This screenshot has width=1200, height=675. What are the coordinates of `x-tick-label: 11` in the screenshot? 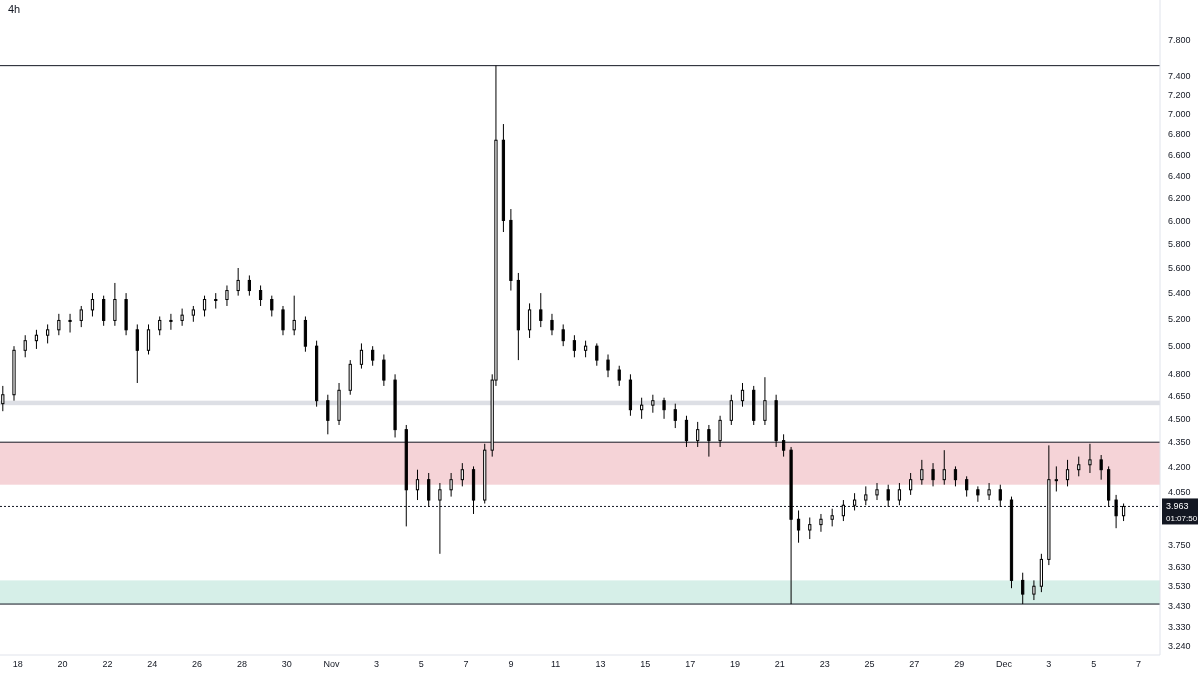 It's located at (556, 664).